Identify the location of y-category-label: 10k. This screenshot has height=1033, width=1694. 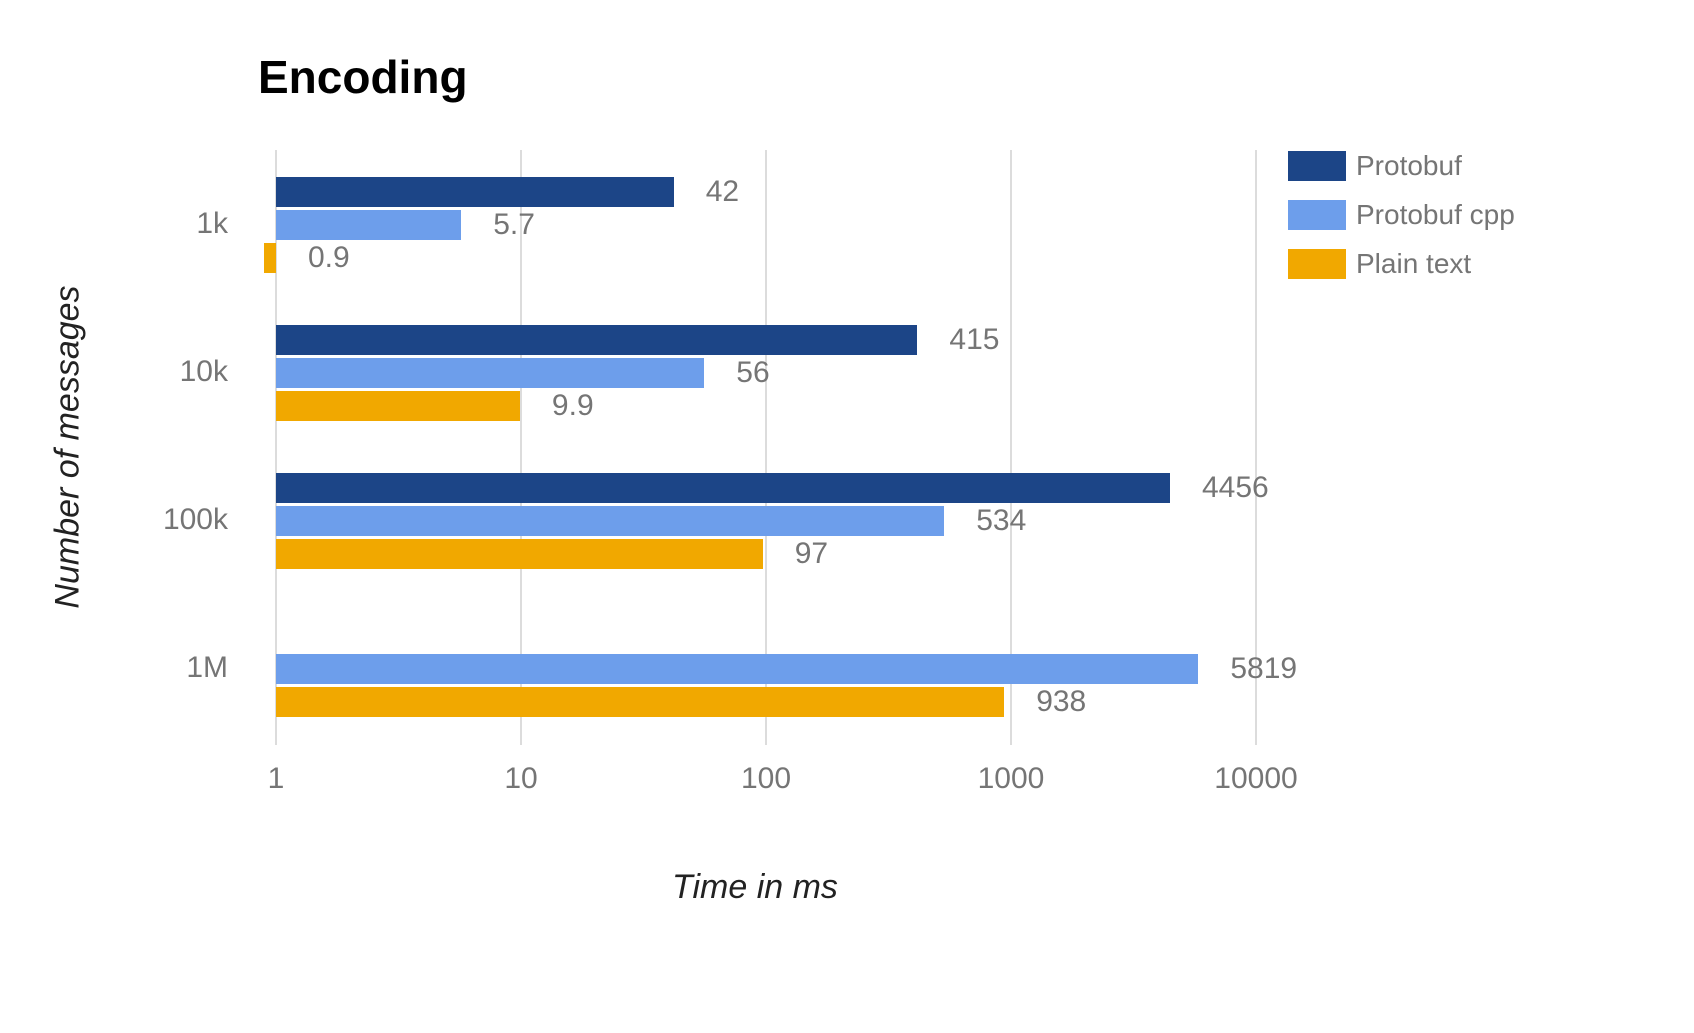
(203, 371).